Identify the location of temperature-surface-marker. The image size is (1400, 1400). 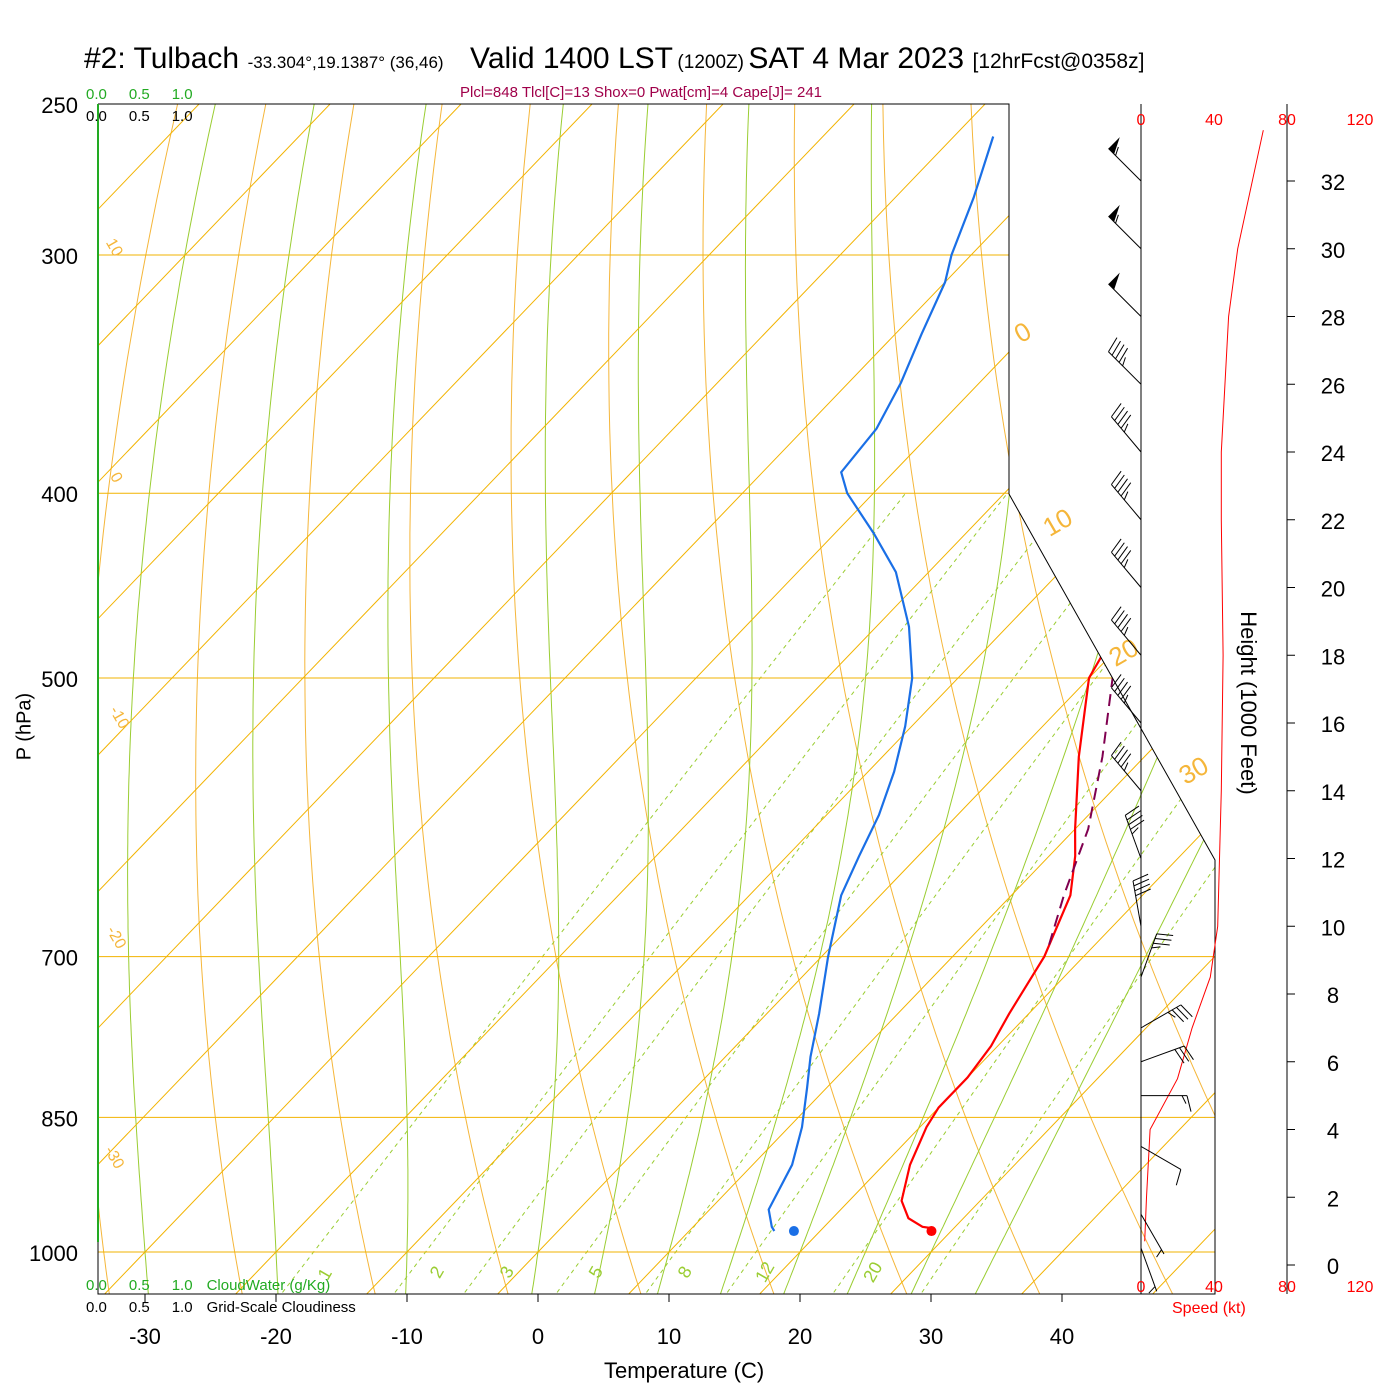
(931, 1231).